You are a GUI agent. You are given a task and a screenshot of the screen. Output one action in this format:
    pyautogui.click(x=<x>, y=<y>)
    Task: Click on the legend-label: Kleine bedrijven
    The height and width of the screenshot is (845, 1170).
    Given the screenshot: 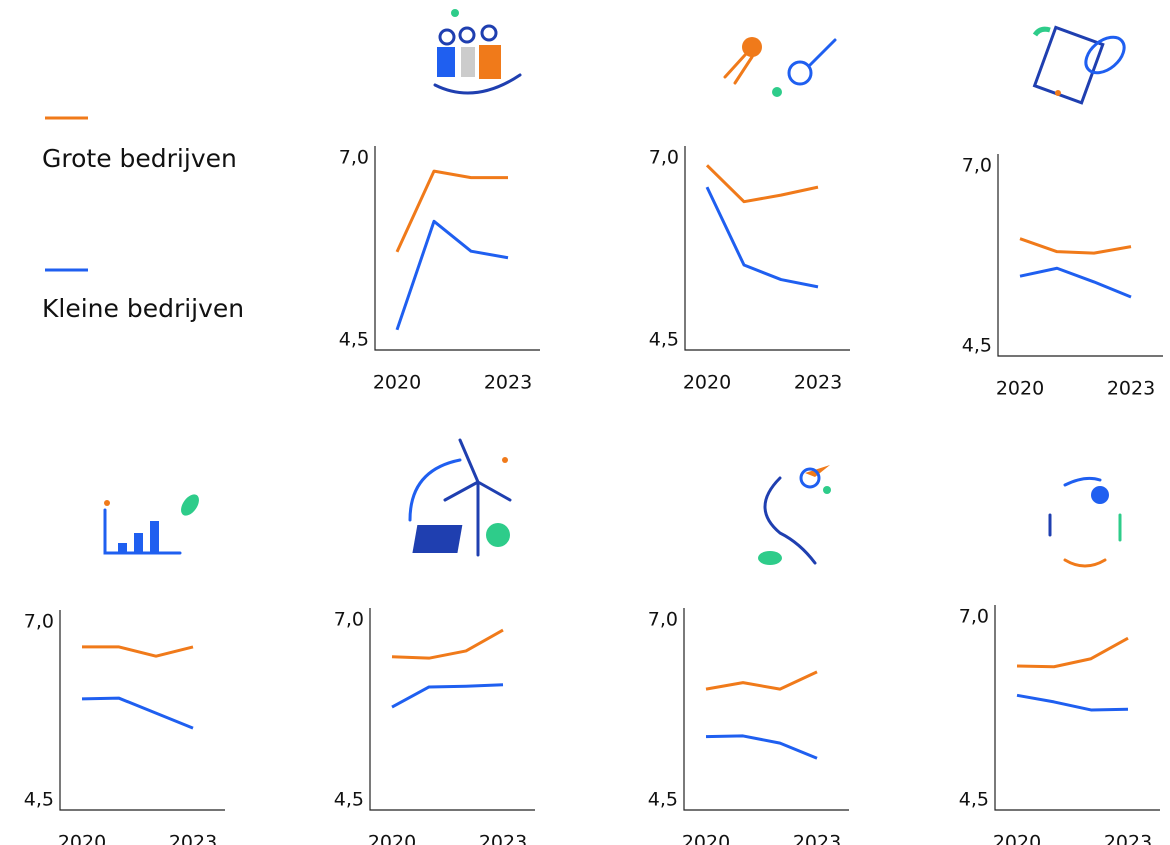 What is the action you would take?
    pyautogui.click(x=143, y=308)
    